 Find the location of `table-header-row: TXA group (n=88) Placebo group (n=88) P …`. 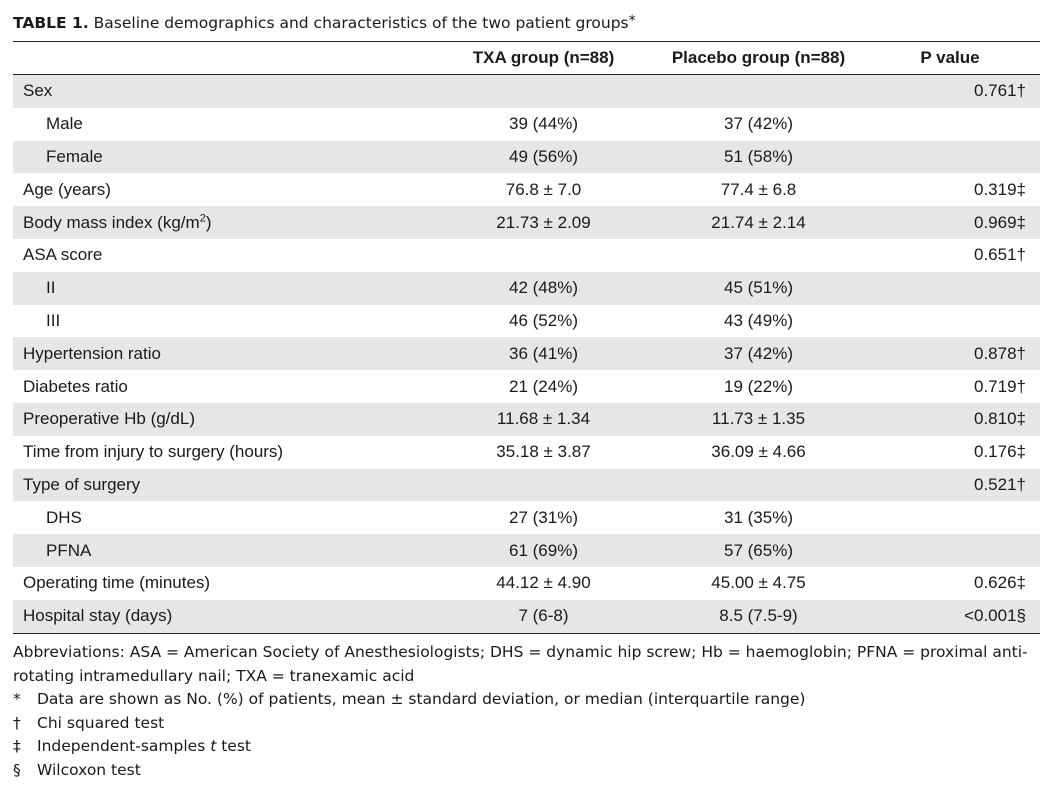

table-header-row: TXA group (n=88) Placebo group (n=88) P … is located at coordinates (526, 58).